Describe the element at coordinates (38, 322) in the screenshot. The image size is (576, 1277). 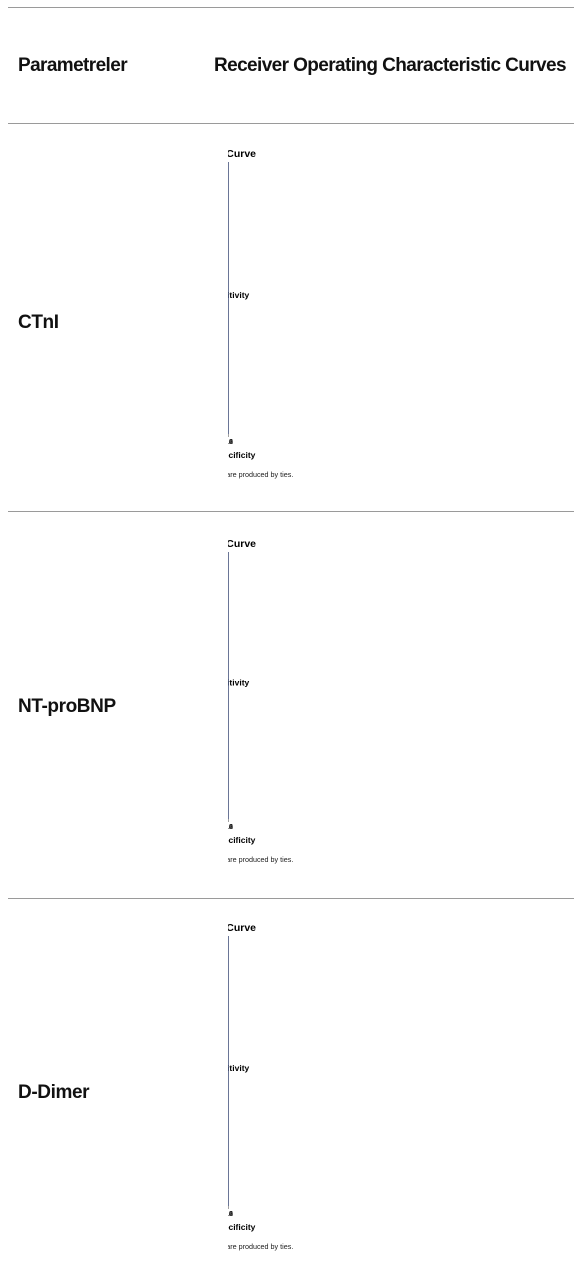
I see `parameter-label-ctni: CTnI` at that location.